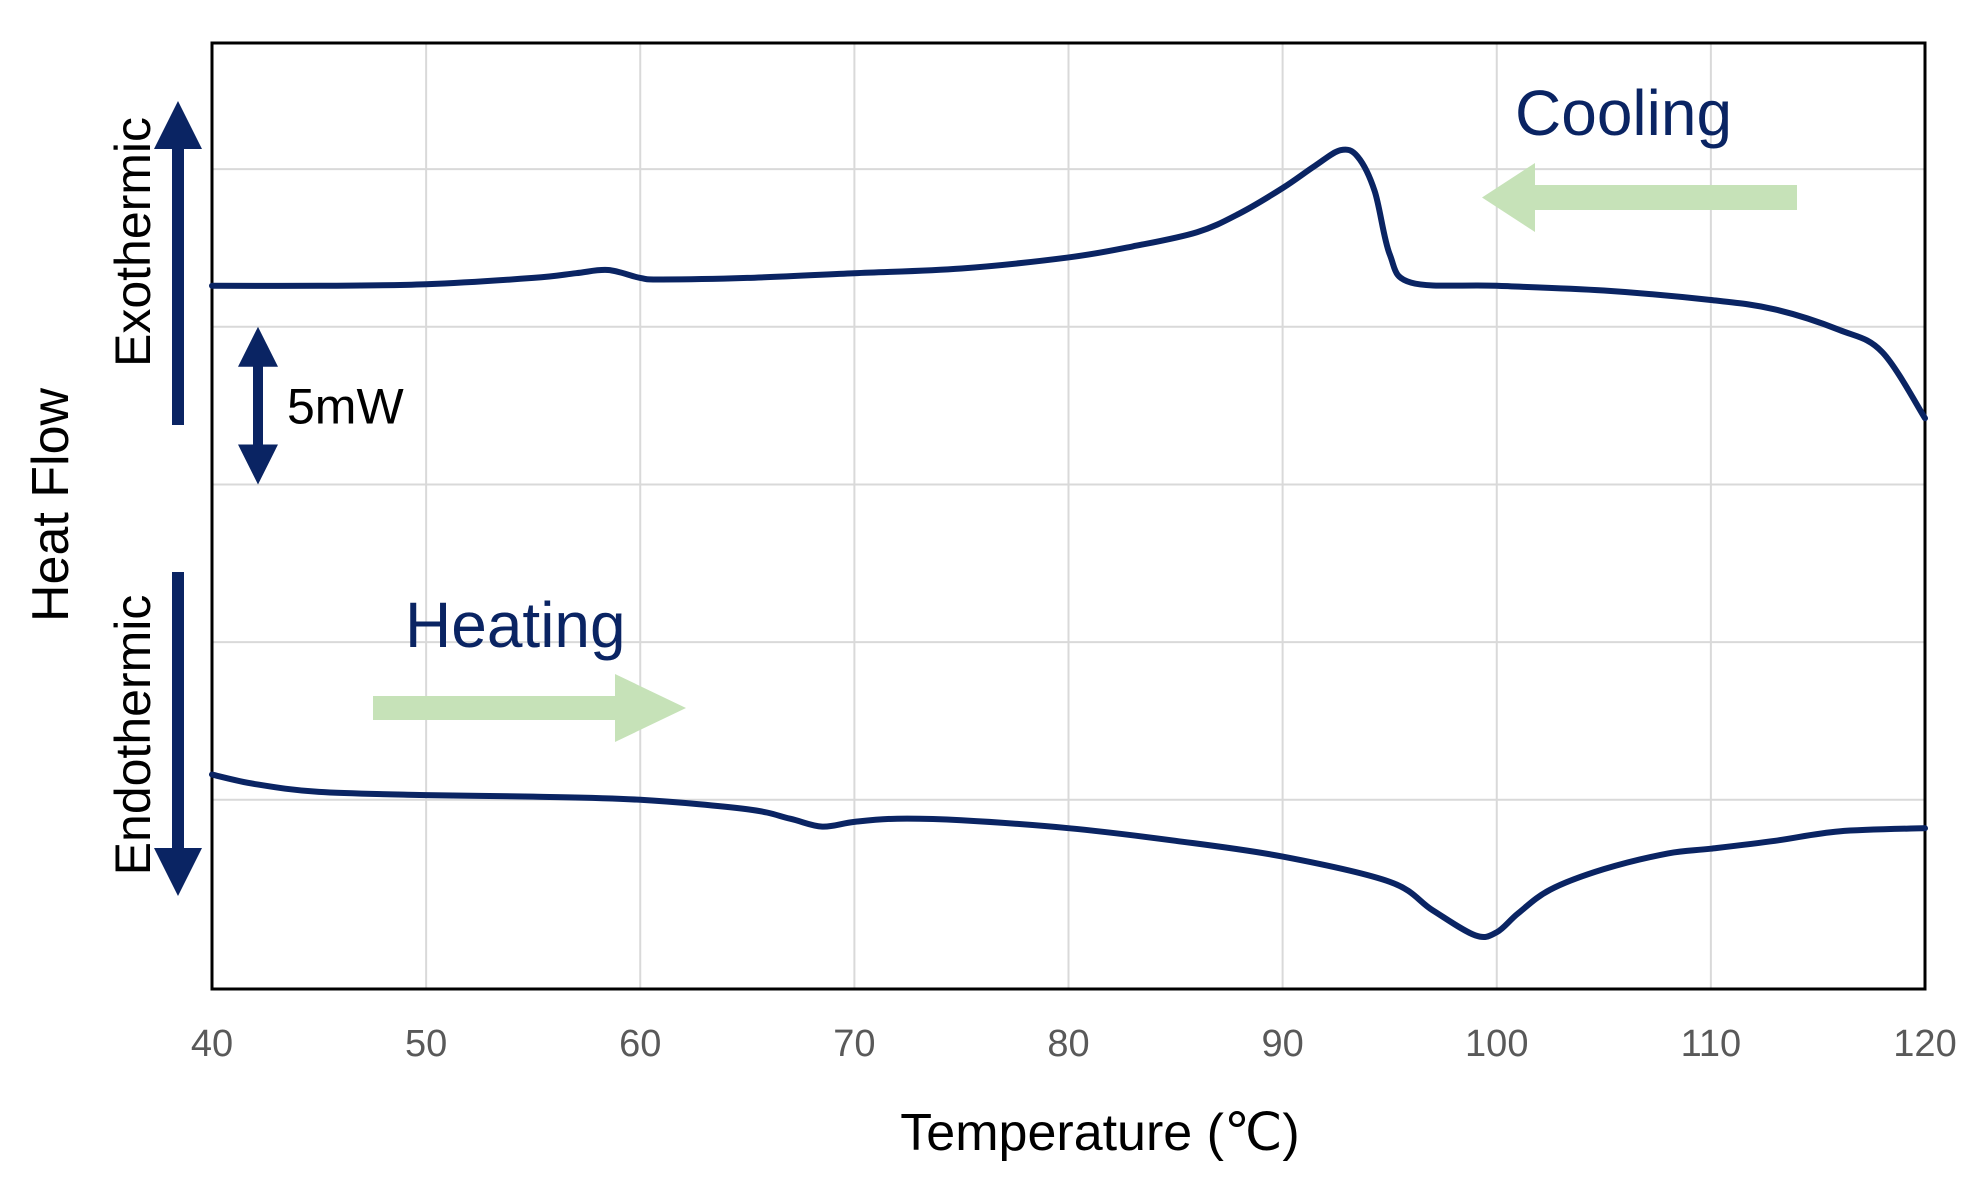 The width and height of the screenshot is (1977, 1187). What do you see at coordinates (1496, 1044) in the screenshot?
I see `x-tick-label: 100` at bounding box center [1496, 1044].